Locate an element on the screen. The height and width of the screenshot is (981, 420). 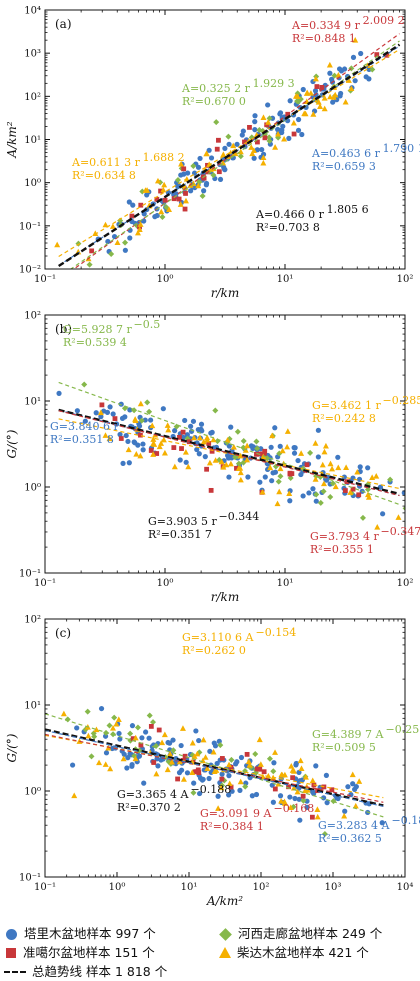
legend-row-2: 准噶尔盆地样本 151 个 柴达木盆地样本 421 个 is located at coordinates (212, 952).